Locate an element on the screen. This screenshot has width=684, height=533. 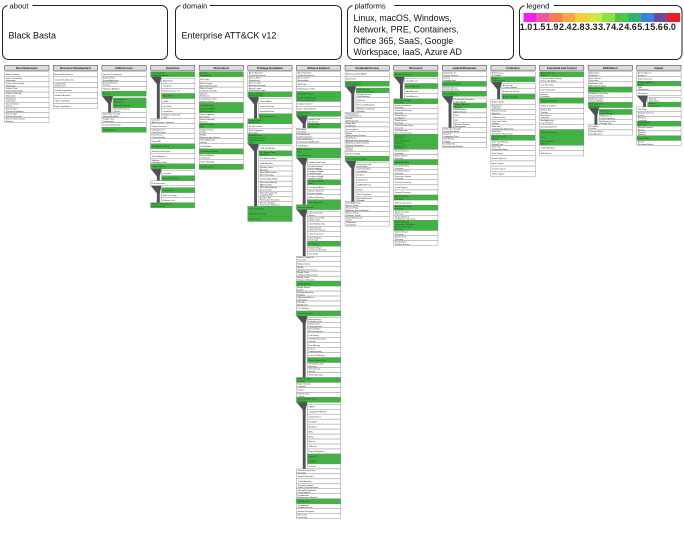
svg-text: Resolution is located at coordinates (545, 96).